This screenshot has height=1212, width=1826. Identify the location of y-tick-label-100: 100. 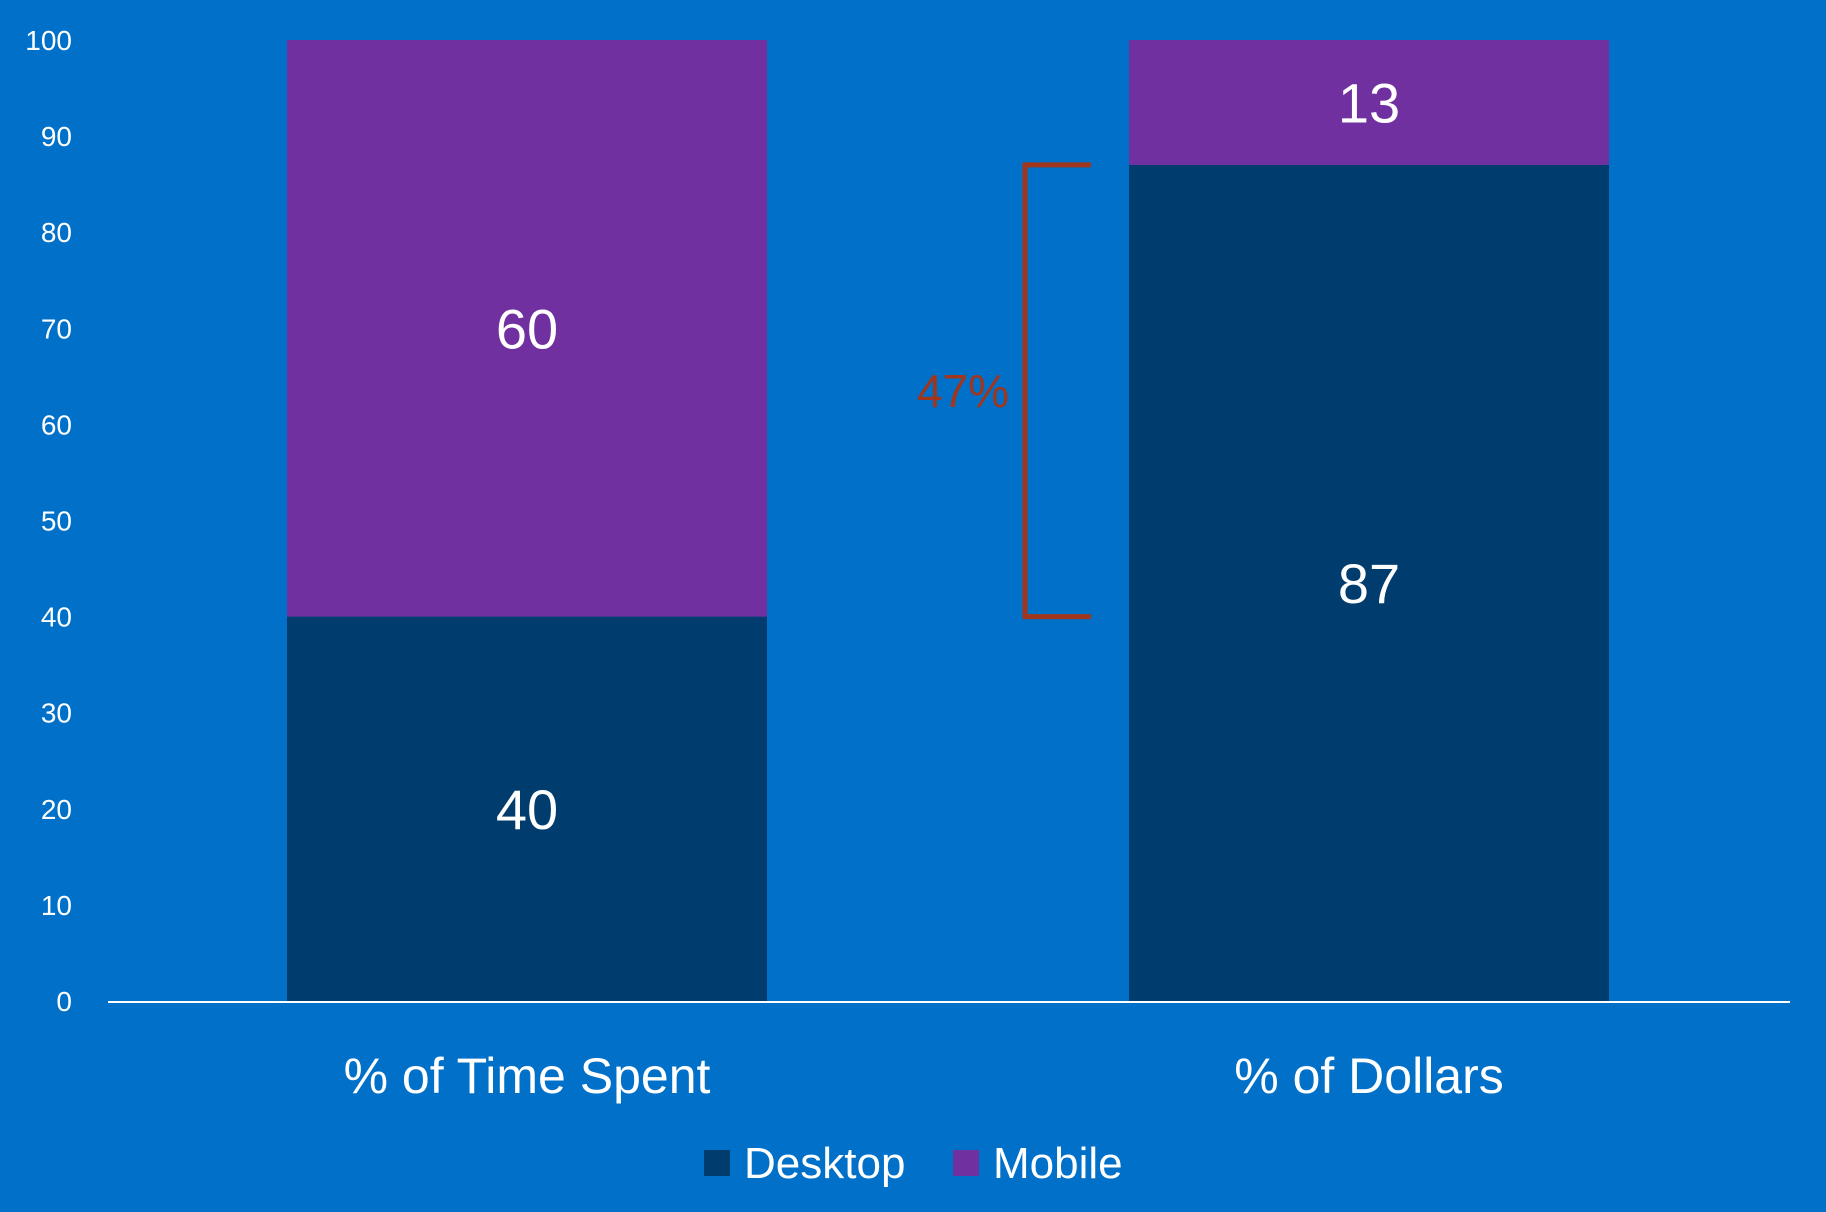
(48, 40).